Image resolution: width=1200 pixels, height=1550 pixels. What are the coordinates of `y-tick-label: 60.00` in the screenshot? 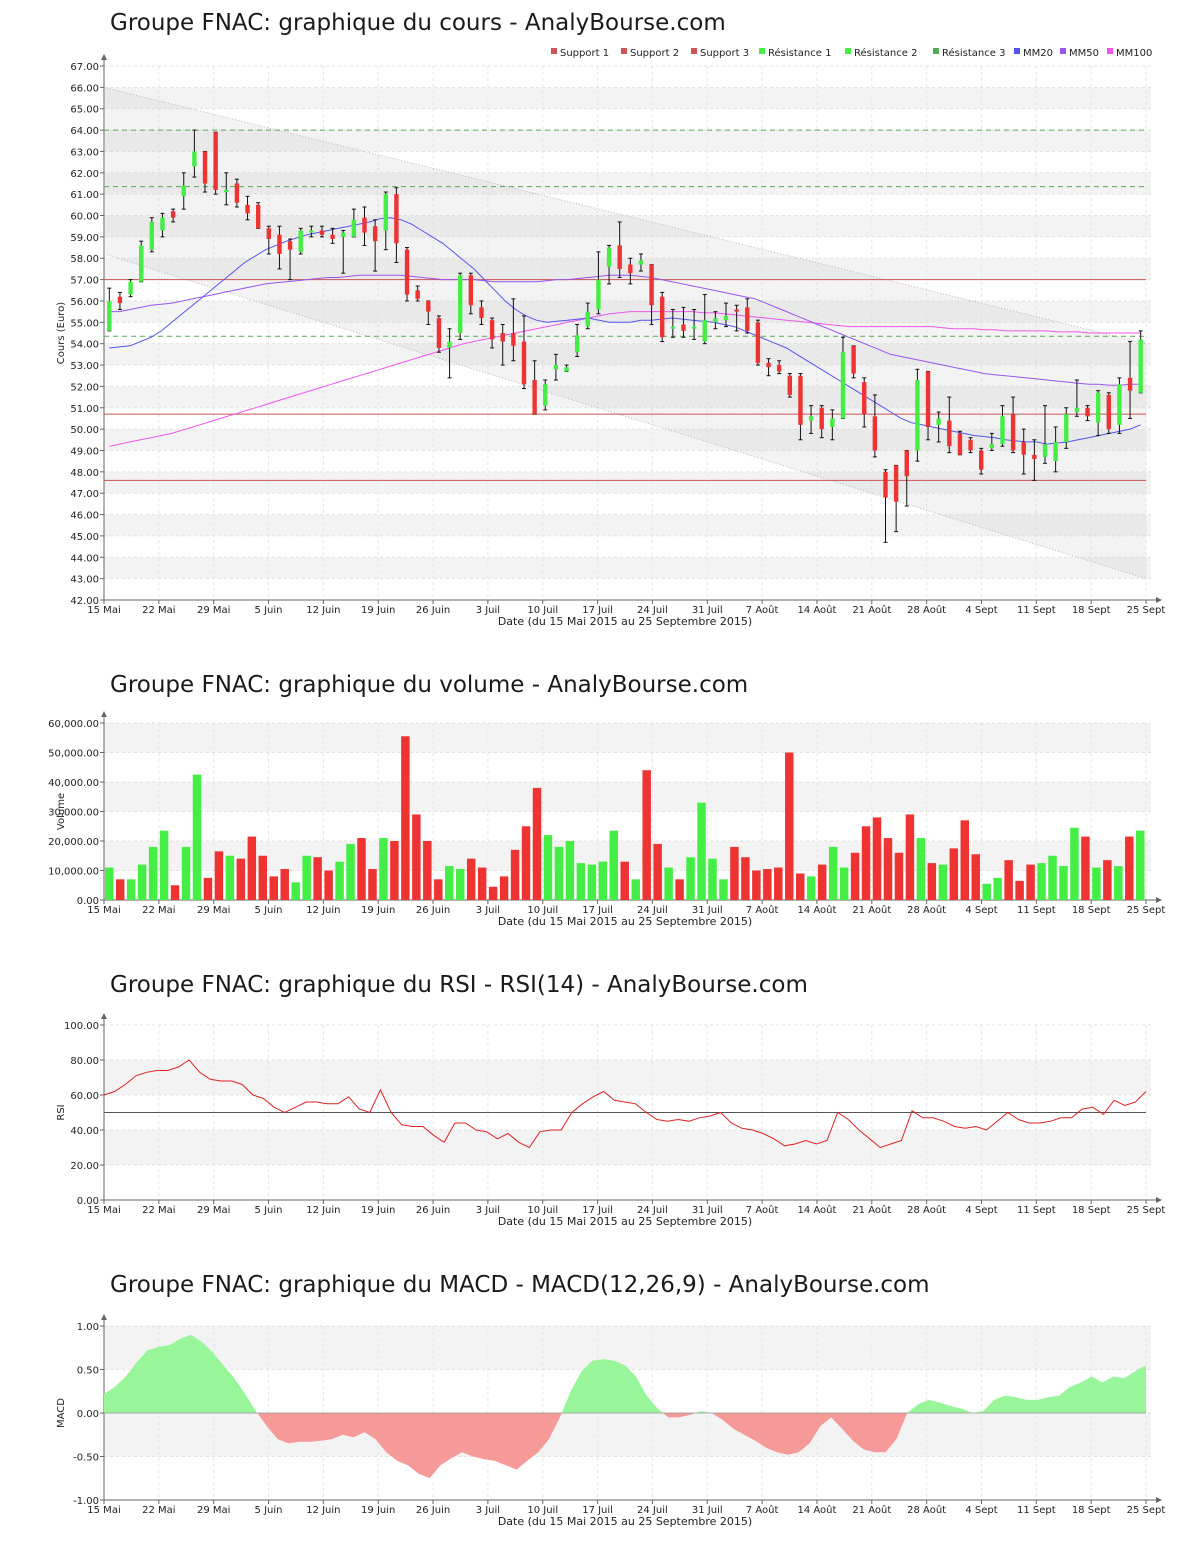 It's located at (84, 217).